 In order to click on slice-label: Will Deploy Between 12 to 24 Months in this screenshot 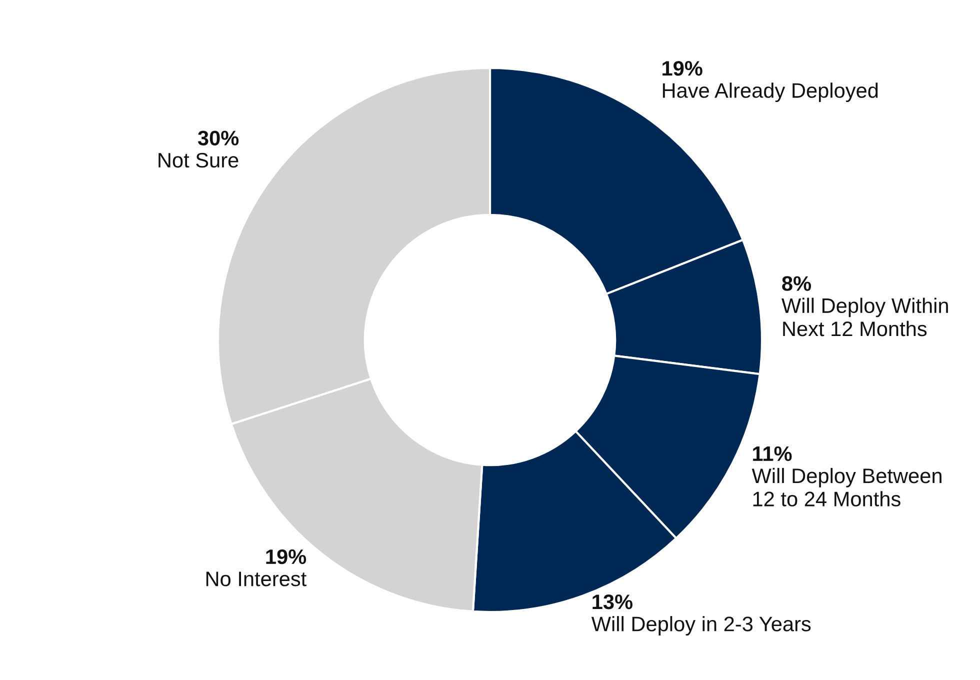, I will do `click(847, 487)`.